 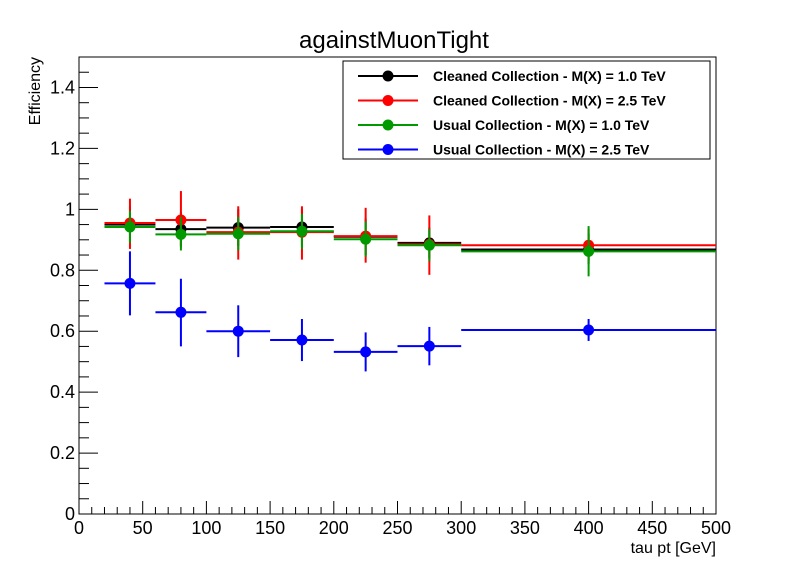 I want to click on y-axis-title: Efficiency, so click(x=35, y=91).